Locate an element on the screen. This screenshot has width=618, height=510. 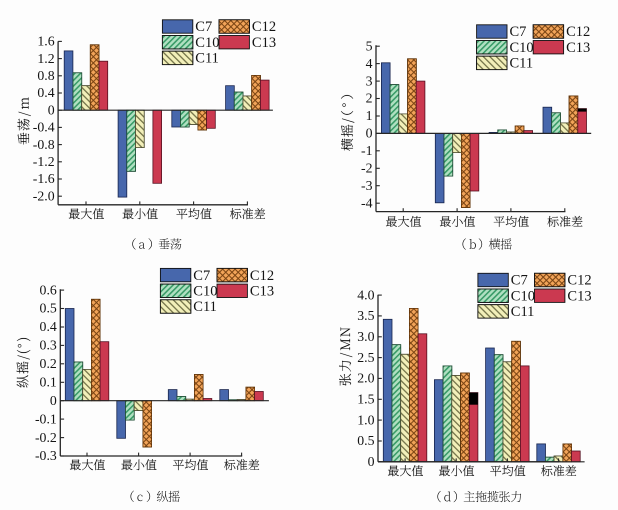
svg-text: 4 is located at coordinates (369, 63).